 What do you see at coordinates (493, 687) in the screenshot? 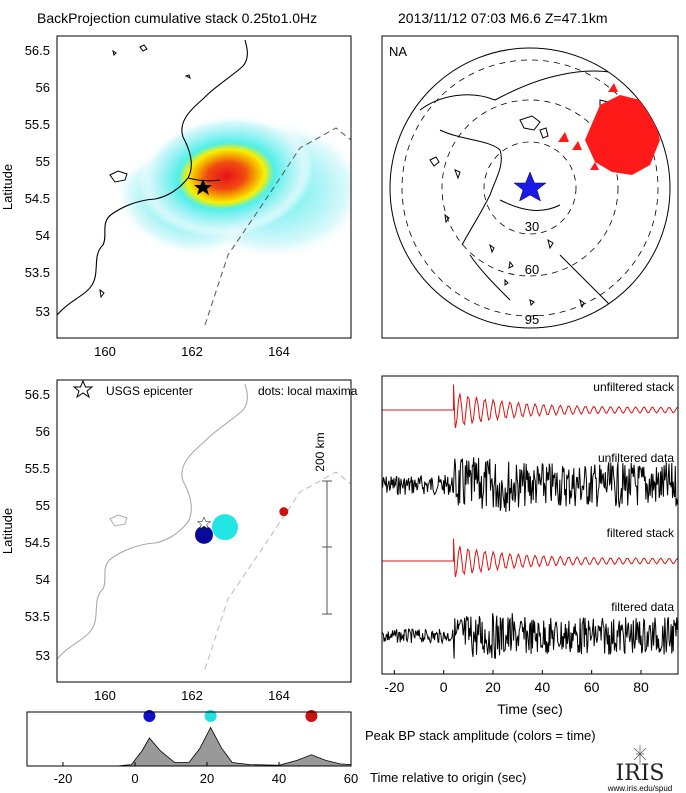
I see `trace-tick-label: 20` at bounding box center [493, 687].